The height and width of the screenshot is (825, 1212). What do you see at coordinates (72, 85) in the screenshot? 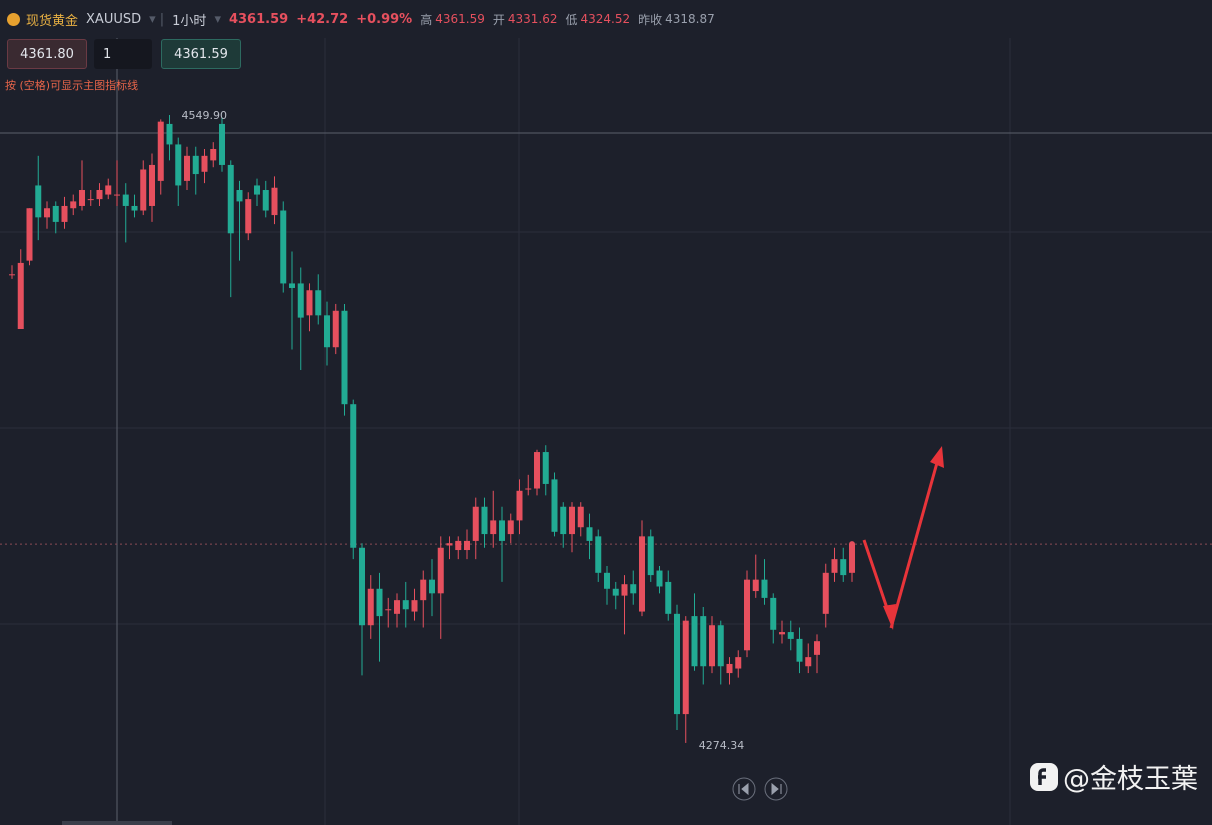
I see `hint: 按 (空格)可显示主图指标线` at bounding box center [72, 85].